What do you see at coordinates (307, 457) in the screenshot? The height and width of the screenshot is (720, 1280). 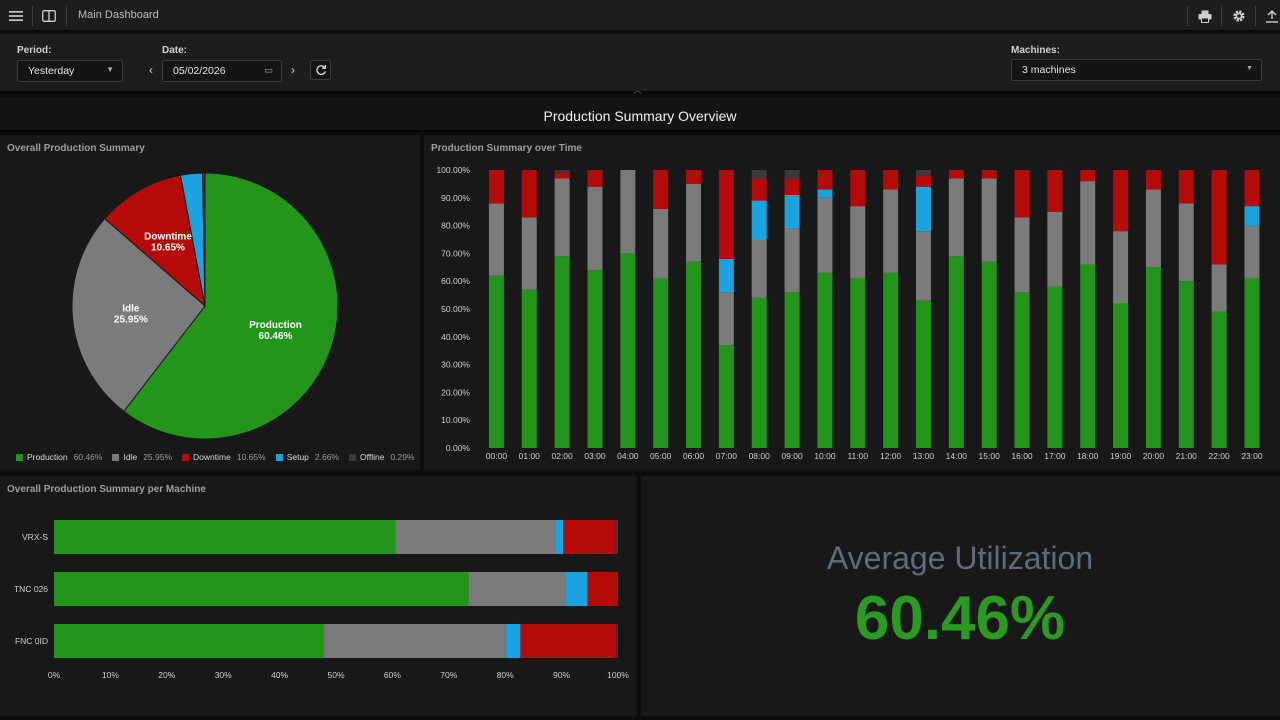 I see `legend-item-setup: Setup 2.66%` at bounding box center [307, 457].